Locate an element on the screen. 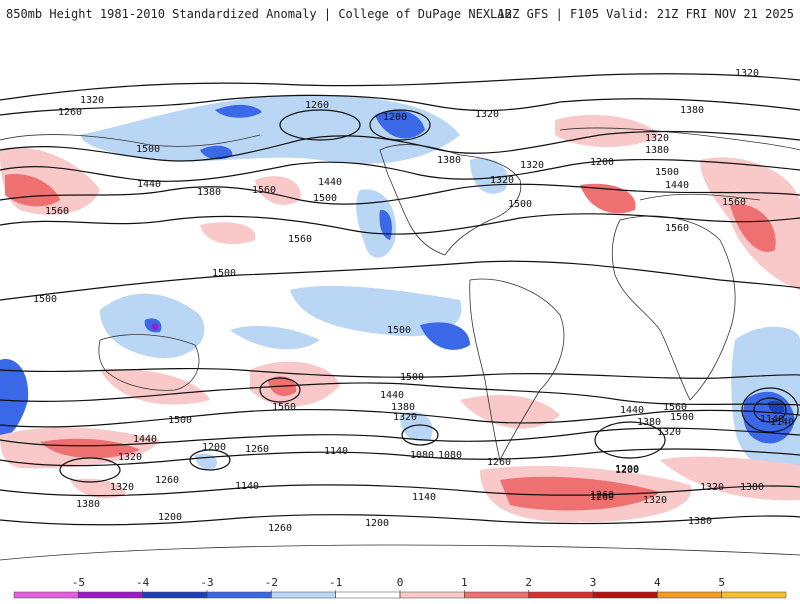 This screenshot has width=800, height=604. eurasia-outline is located at coordinates (400, 164).